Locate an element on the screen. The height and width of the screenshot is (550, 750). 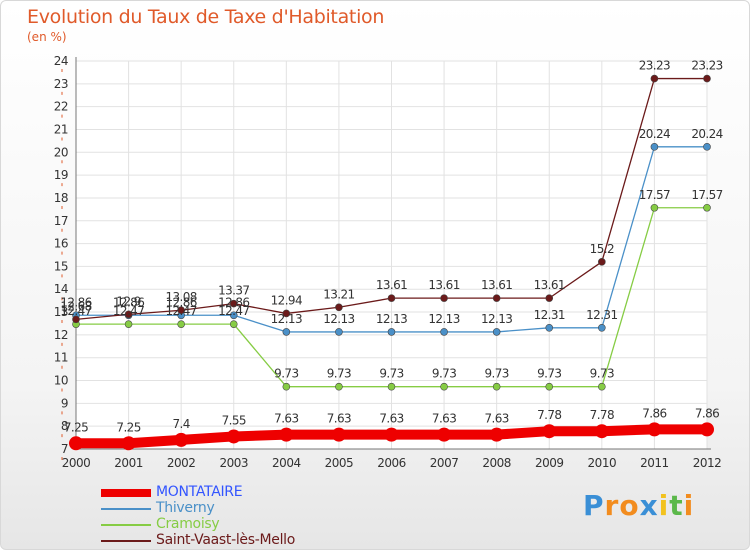
logo-letter: P is located at coordinates (594, 505).